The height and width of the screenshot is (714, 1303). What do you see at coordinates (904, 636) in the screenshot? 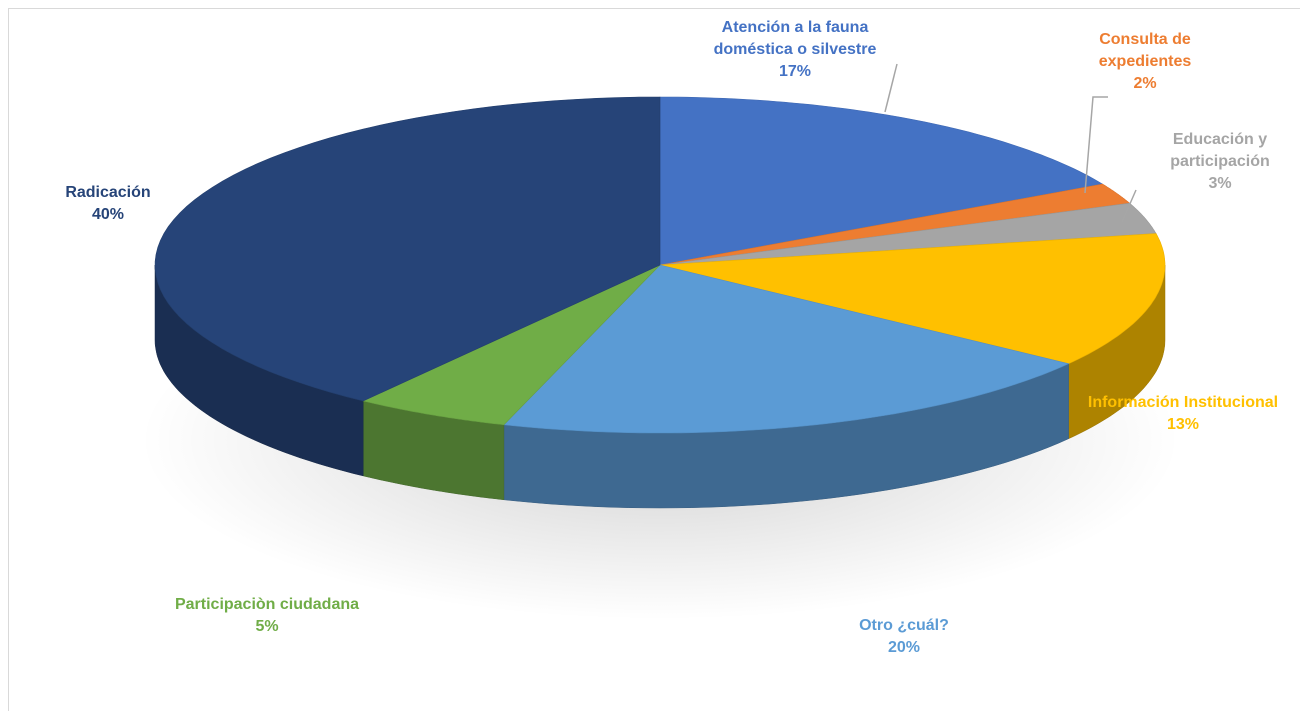
I see `slice-label-4: Otro ¿cuál? 20%` at bounding box center [904, 636].